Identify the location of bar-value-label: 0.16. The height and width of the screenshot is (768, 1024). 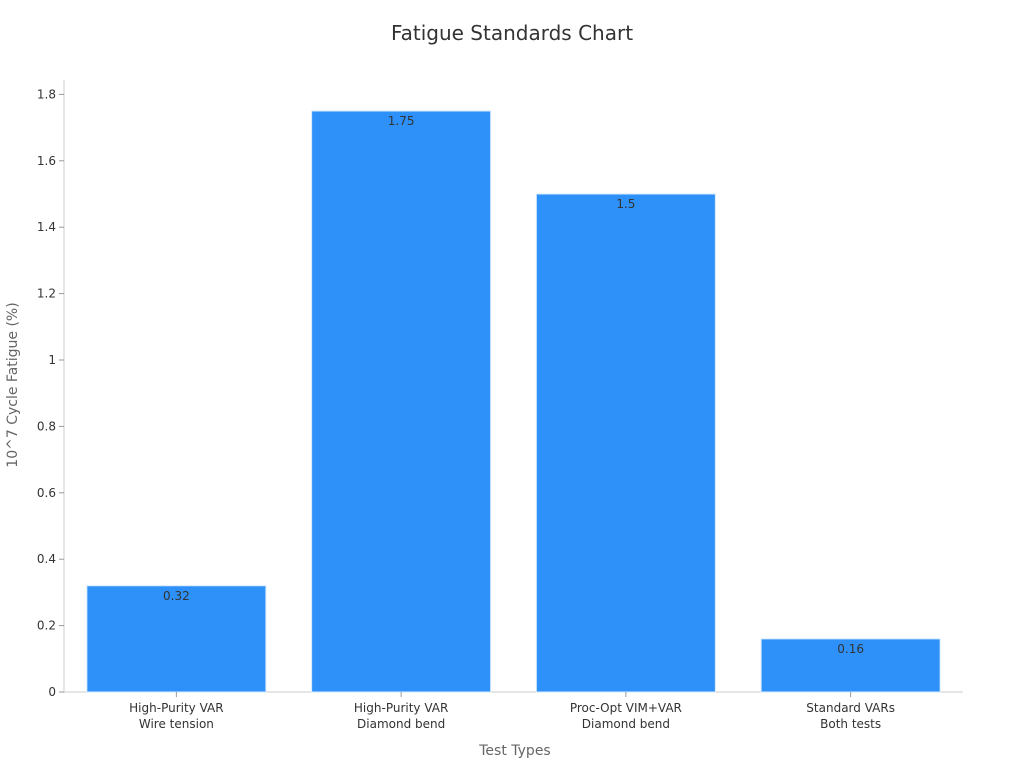
(850, 649).